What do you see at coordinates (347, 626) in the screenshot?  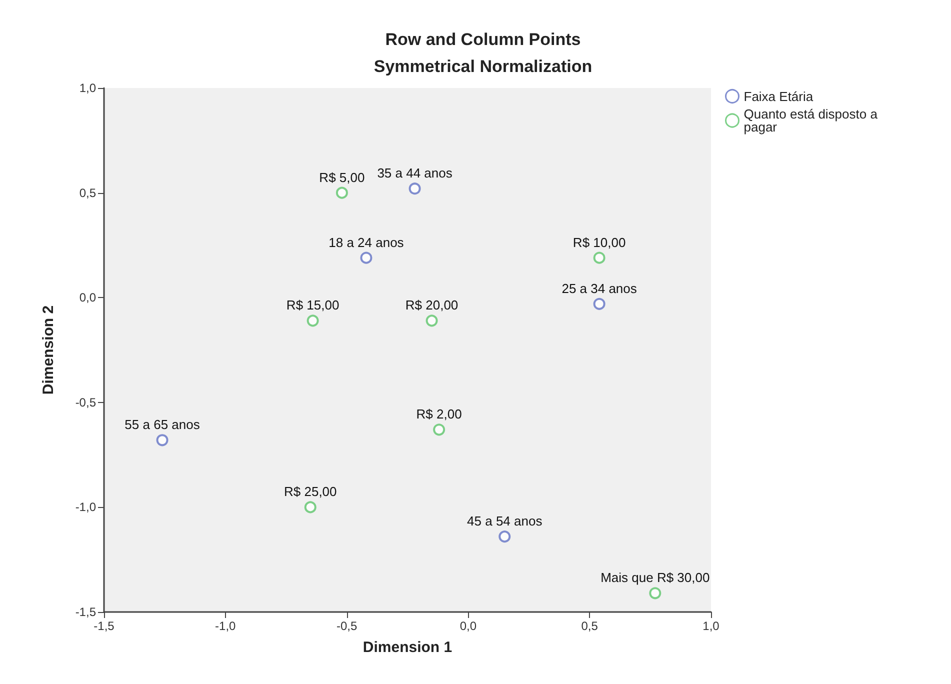 I see `x-tick-label: -0,5` at bounding box center [347, 626].